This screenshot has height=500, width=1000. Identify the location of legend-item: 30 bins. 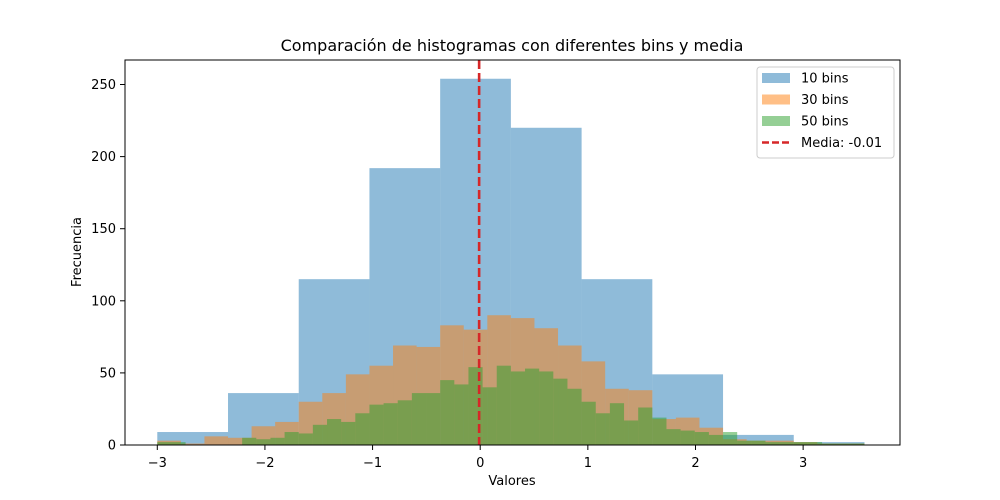
(805, 100).